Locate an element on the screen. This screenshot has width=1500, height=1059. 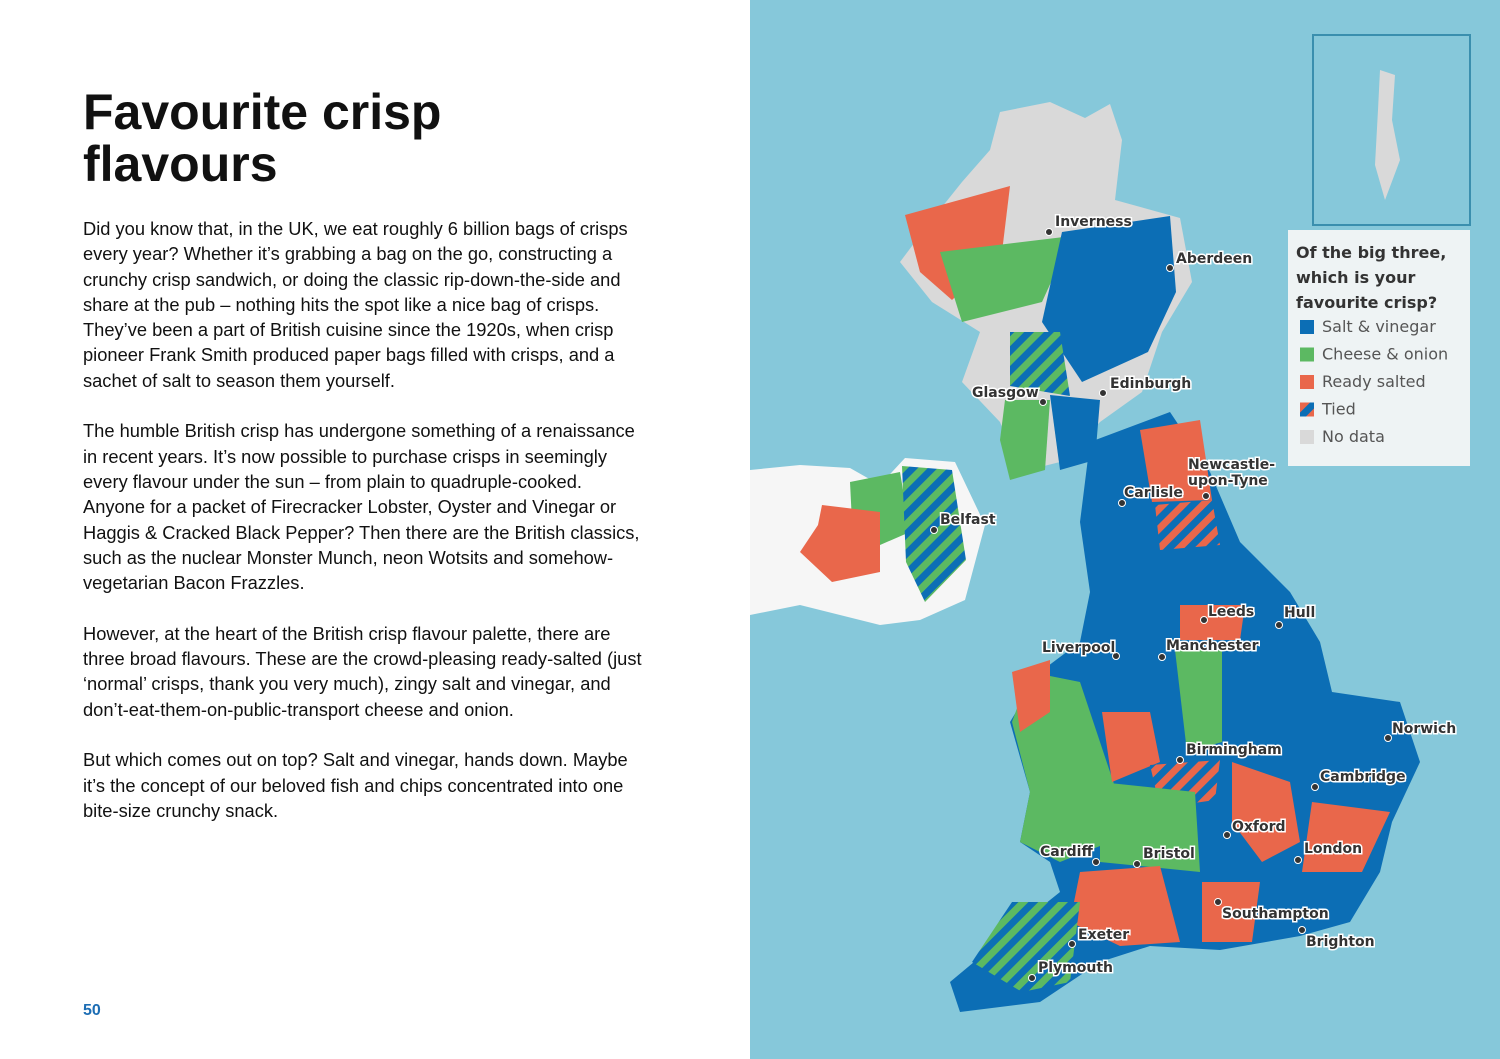
city-label: upon-Tyne is located at coordinates (1228, 481).